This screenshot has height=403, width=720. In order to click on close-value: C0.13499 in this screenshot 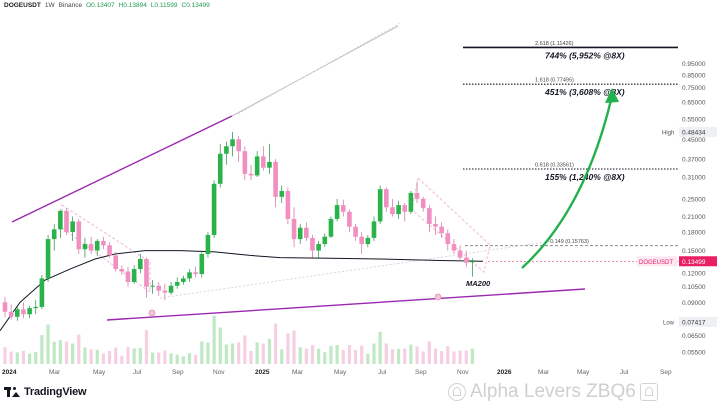, I will do `click(195, 5)`.